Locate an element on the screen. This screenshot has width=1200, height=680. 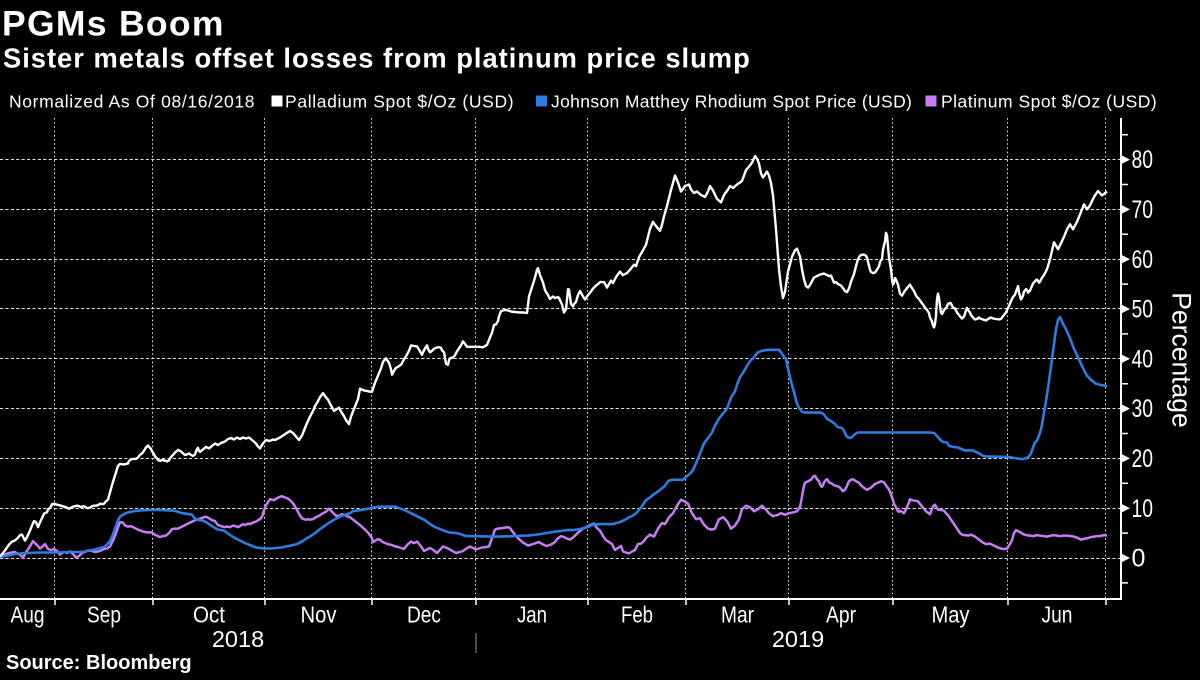
svg-text: Mar is located at coordinates (737, 615).